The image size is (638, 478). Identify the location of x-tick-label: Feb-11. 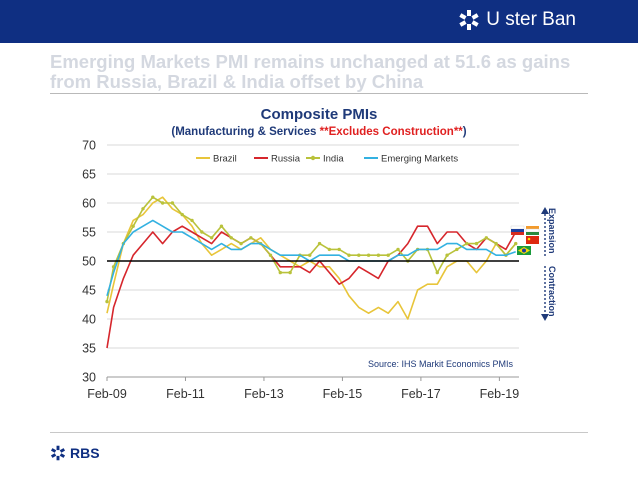
(185, 394).